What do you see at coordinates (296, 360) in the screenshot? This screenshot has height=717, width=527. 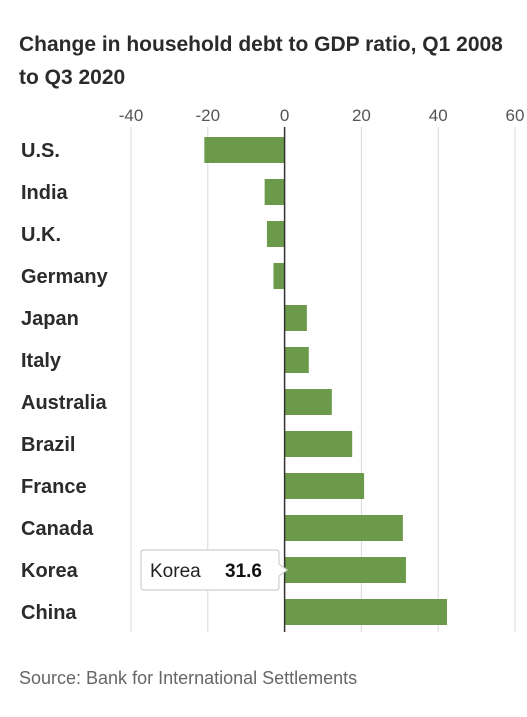 I see `bar-italy` at bounding box center [296, 360].